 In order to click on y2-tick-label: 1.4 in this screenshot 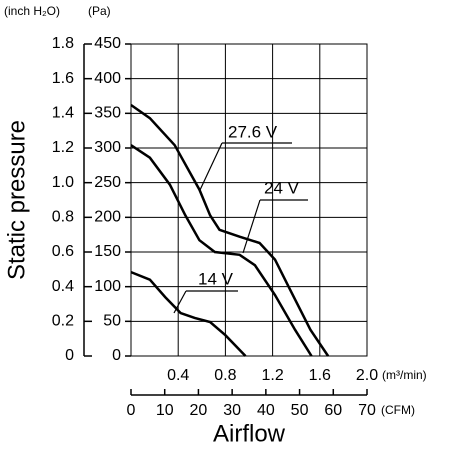, I will do `click(63, 113)`.